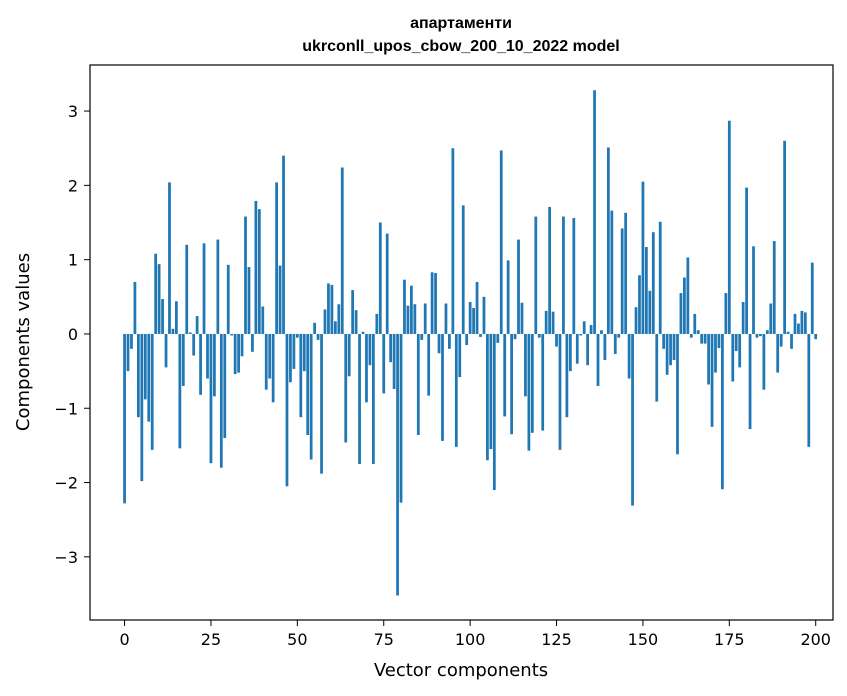 This screenshot has height=696, width=847. Describe the element at coordinates (66, 408) in the screenshot. I see `y-tick-label: −1` at that location.